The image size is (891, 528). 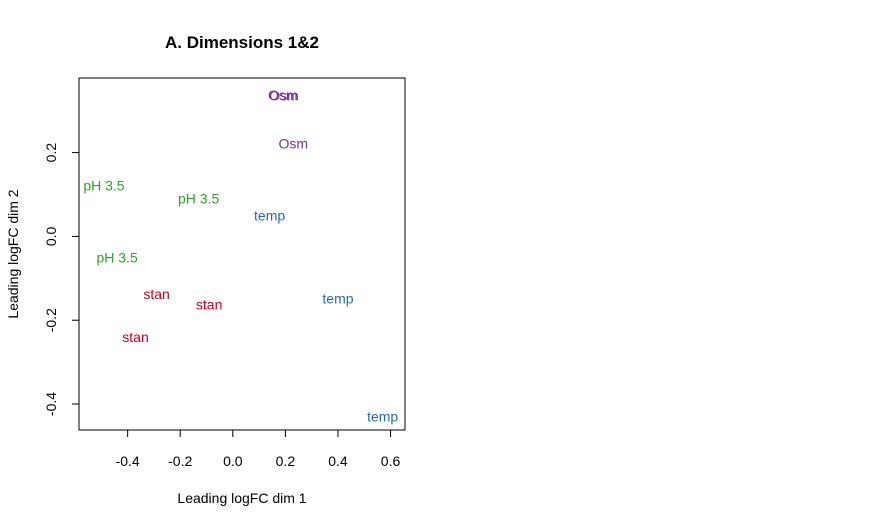 What do you see at coordinates (51, 320) in the screenshot?
I see `y-tick-label: -0.2` at bounding box center [51, 320].